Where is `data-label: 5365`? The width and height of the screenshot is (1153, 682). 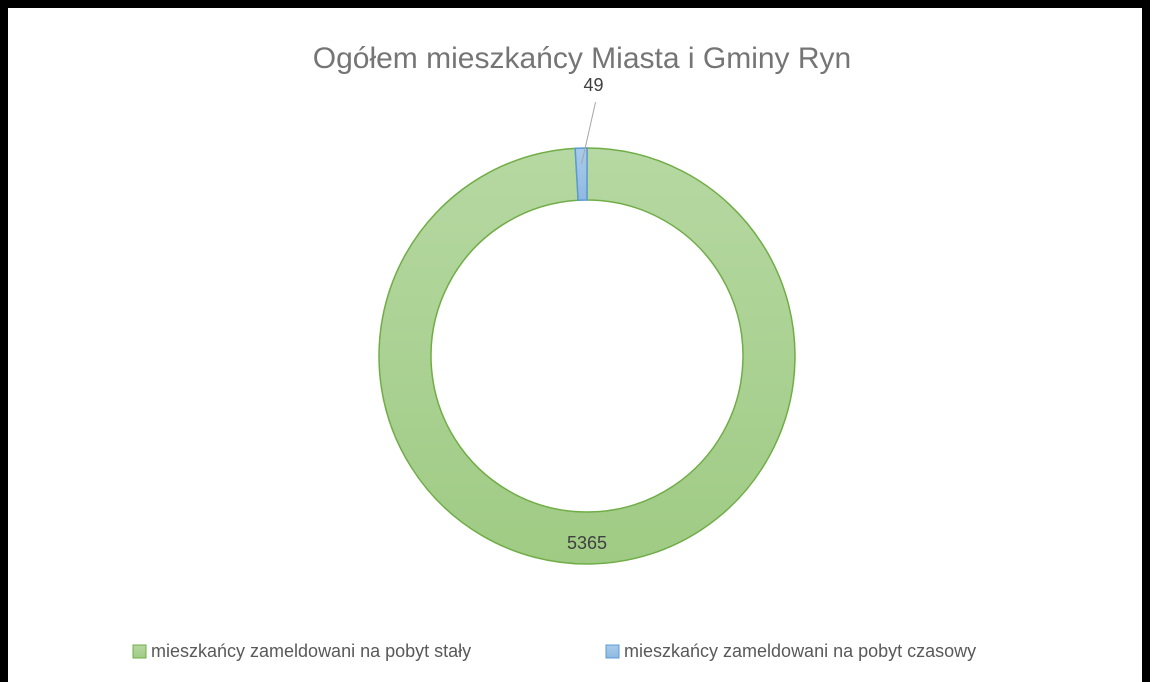
data-label: 5365 is located at coordinates (587, 543).